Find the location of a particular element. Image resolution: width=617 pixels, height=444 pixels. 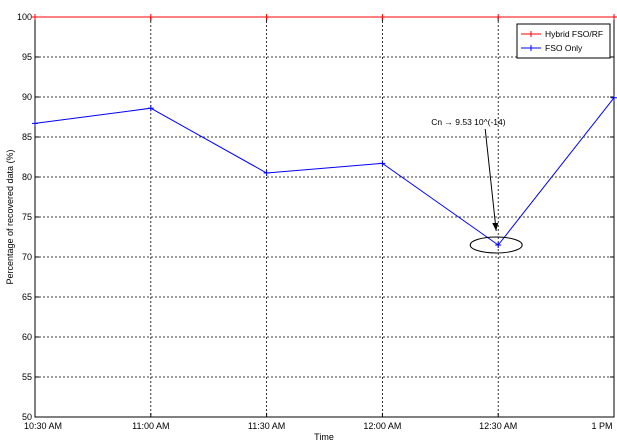

y-tick-label: 50 is located at coordinates (27, 417).